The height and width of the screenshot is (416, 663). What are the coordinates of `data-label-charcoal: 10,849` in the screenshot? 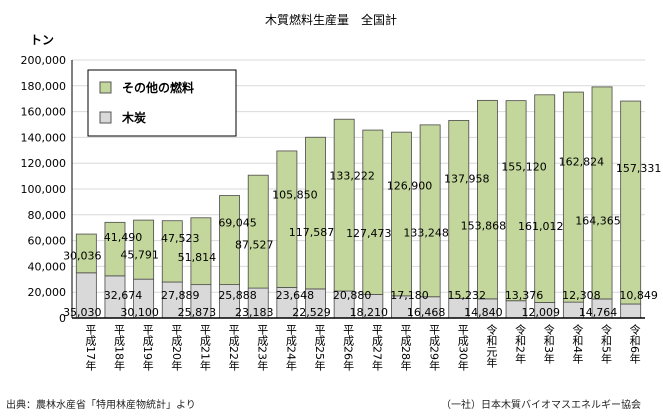 It's located at (638, 295).